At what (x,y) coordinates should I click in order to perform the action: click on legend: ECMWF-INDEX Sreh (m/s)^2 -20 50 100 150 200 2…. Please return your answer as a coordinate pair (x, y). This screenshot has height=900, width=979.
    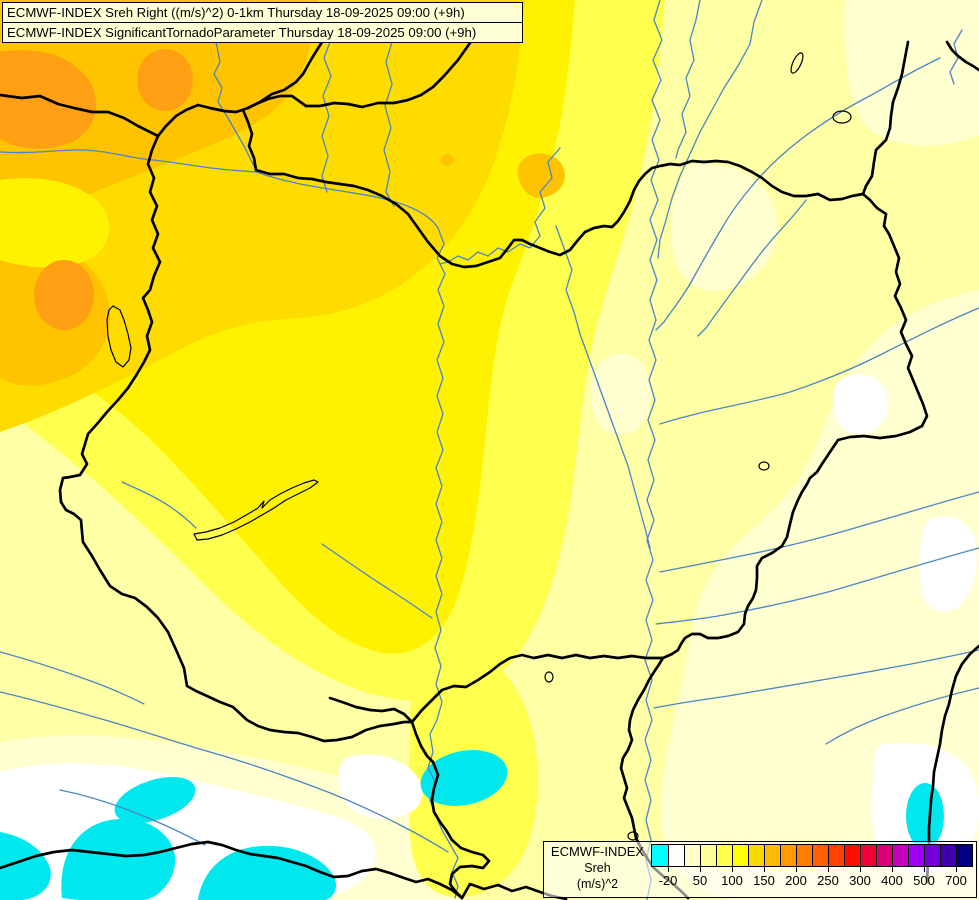
    Looking at the image, I should click on (760, 869).